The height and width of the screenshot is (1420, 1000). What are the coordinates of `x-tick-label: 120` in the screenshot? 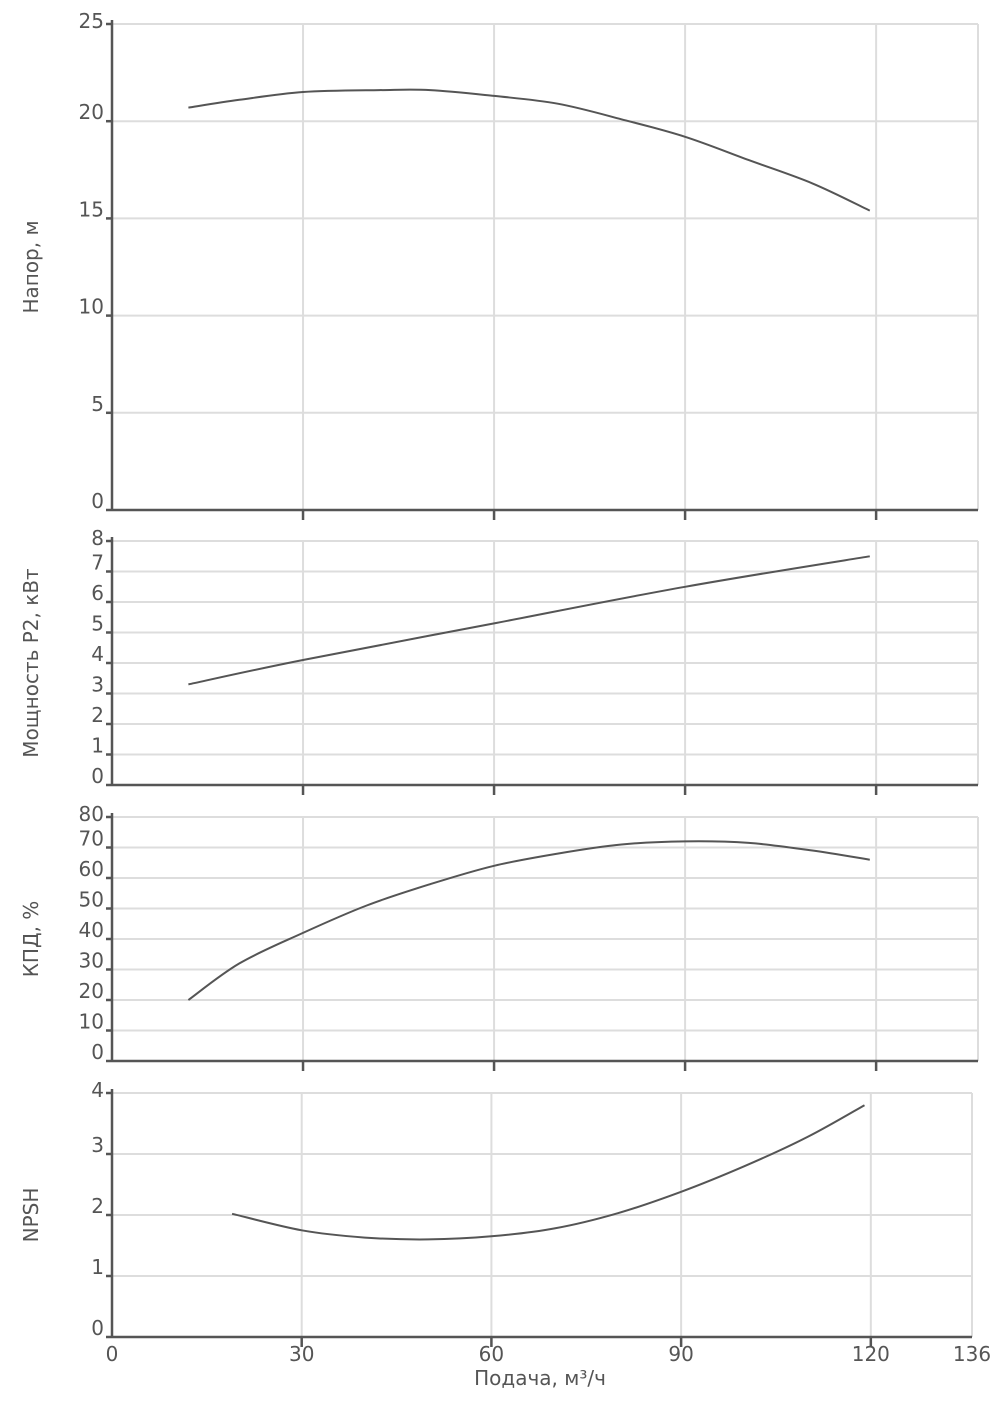 It's located at (871, 1354).